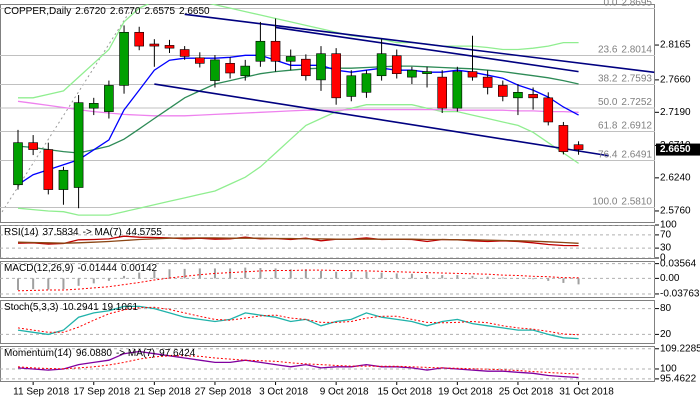 The image size is (700, 400). I want to click on indicator-value: 0.00142, so click(139, 268).